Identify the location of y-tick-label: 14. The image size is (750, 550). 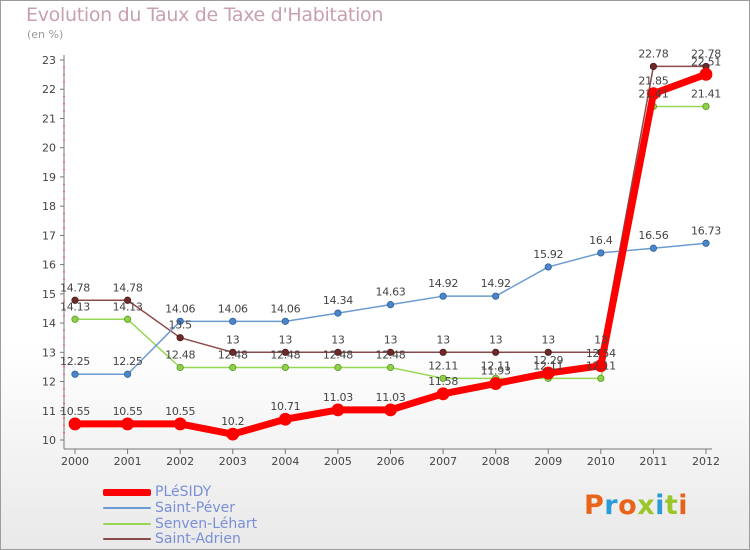
(49, 323).